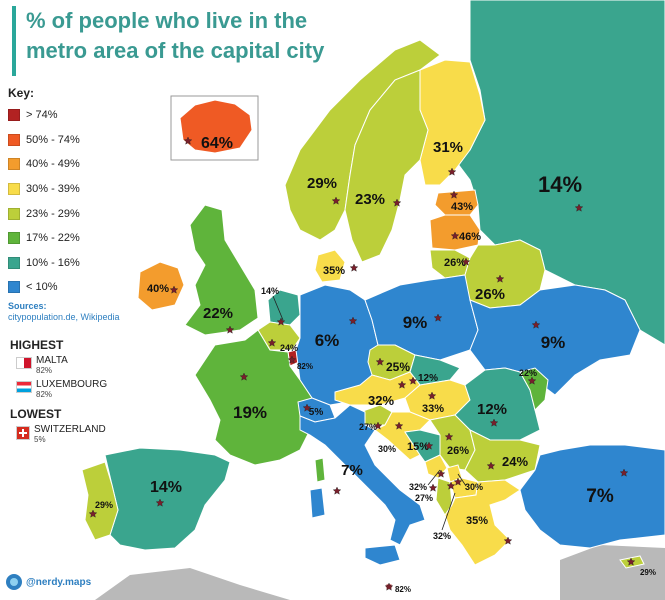  I want to click on highest-item-luxembourg: LUXEMBOURG 82%, so click(61, 389).